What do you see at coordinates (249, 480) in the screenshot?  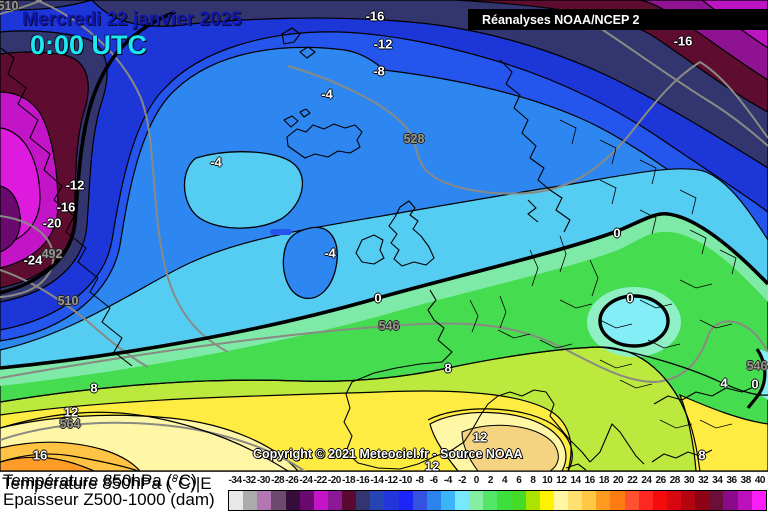 I see `scale-tick-value: -32` at bounding box center [249, 480].